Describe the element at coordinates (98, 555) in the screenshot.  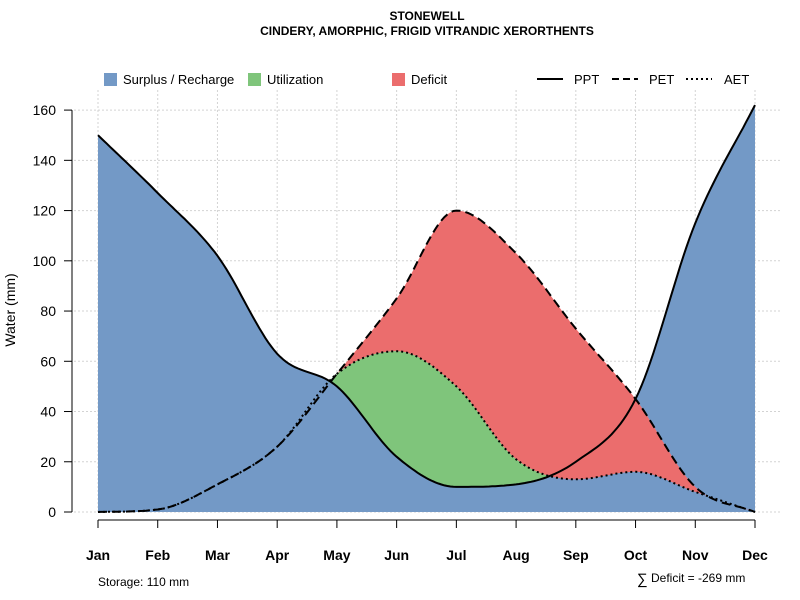
I see `x-tick-label-jan: Jan` at that location.